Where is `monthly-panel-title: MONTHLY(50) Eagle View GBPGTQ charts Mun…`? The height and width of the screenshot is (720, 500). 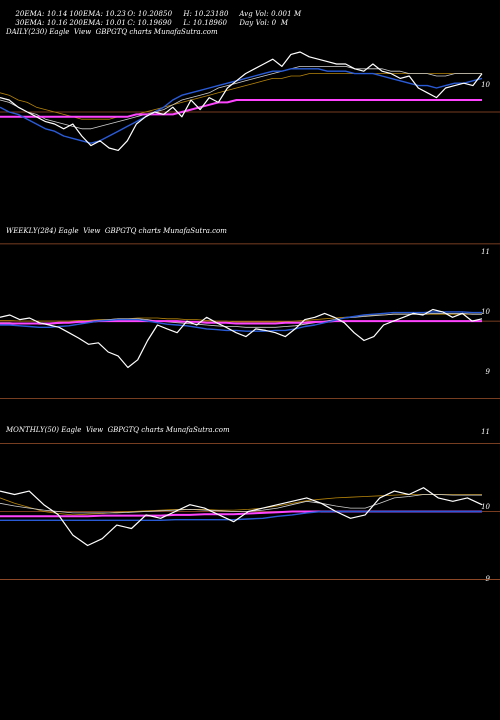
monthly-panel-title: MONTHLY(50) Eagle View GBPGTQ charts Mun… is located at coordinates (118, 430).